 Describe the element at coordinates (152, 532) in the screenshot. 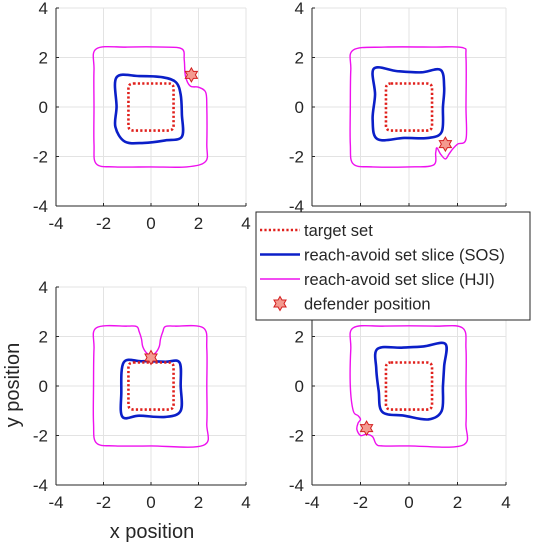

I see `x-axis-label: x position` at that location.